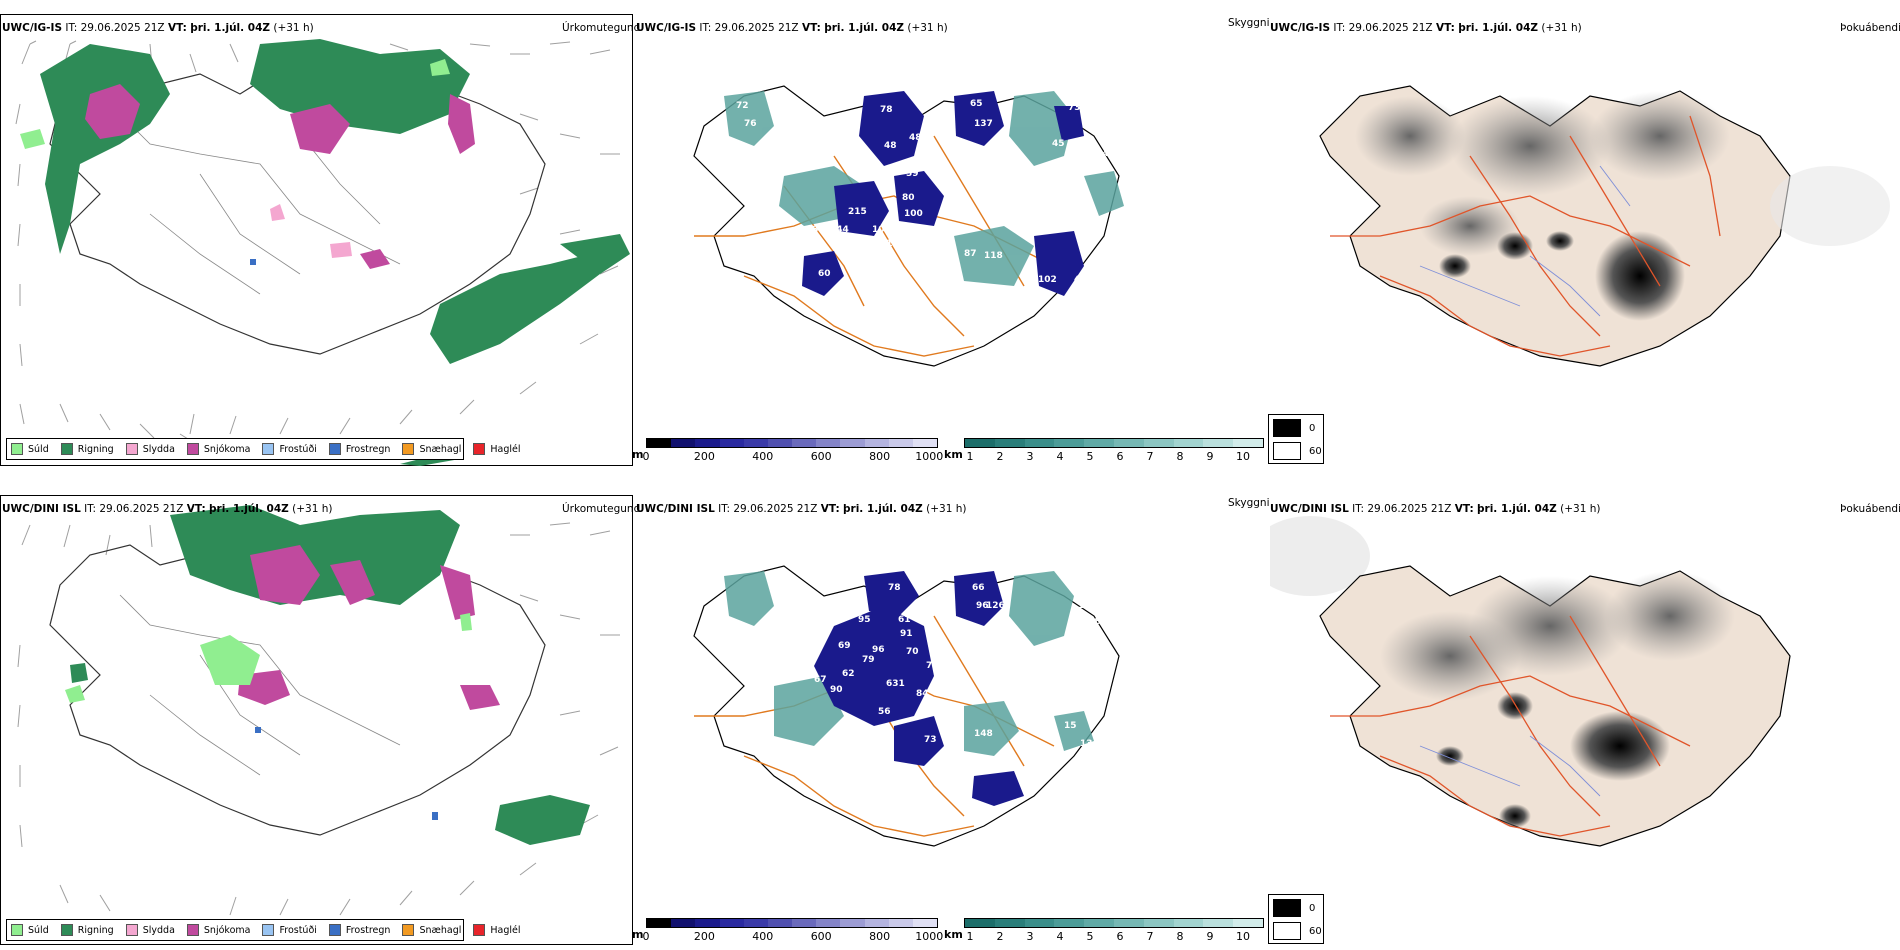  Describe the element at coordinates (1120, 936) in the screenshot. I see `vis-tick: 6` at that location.